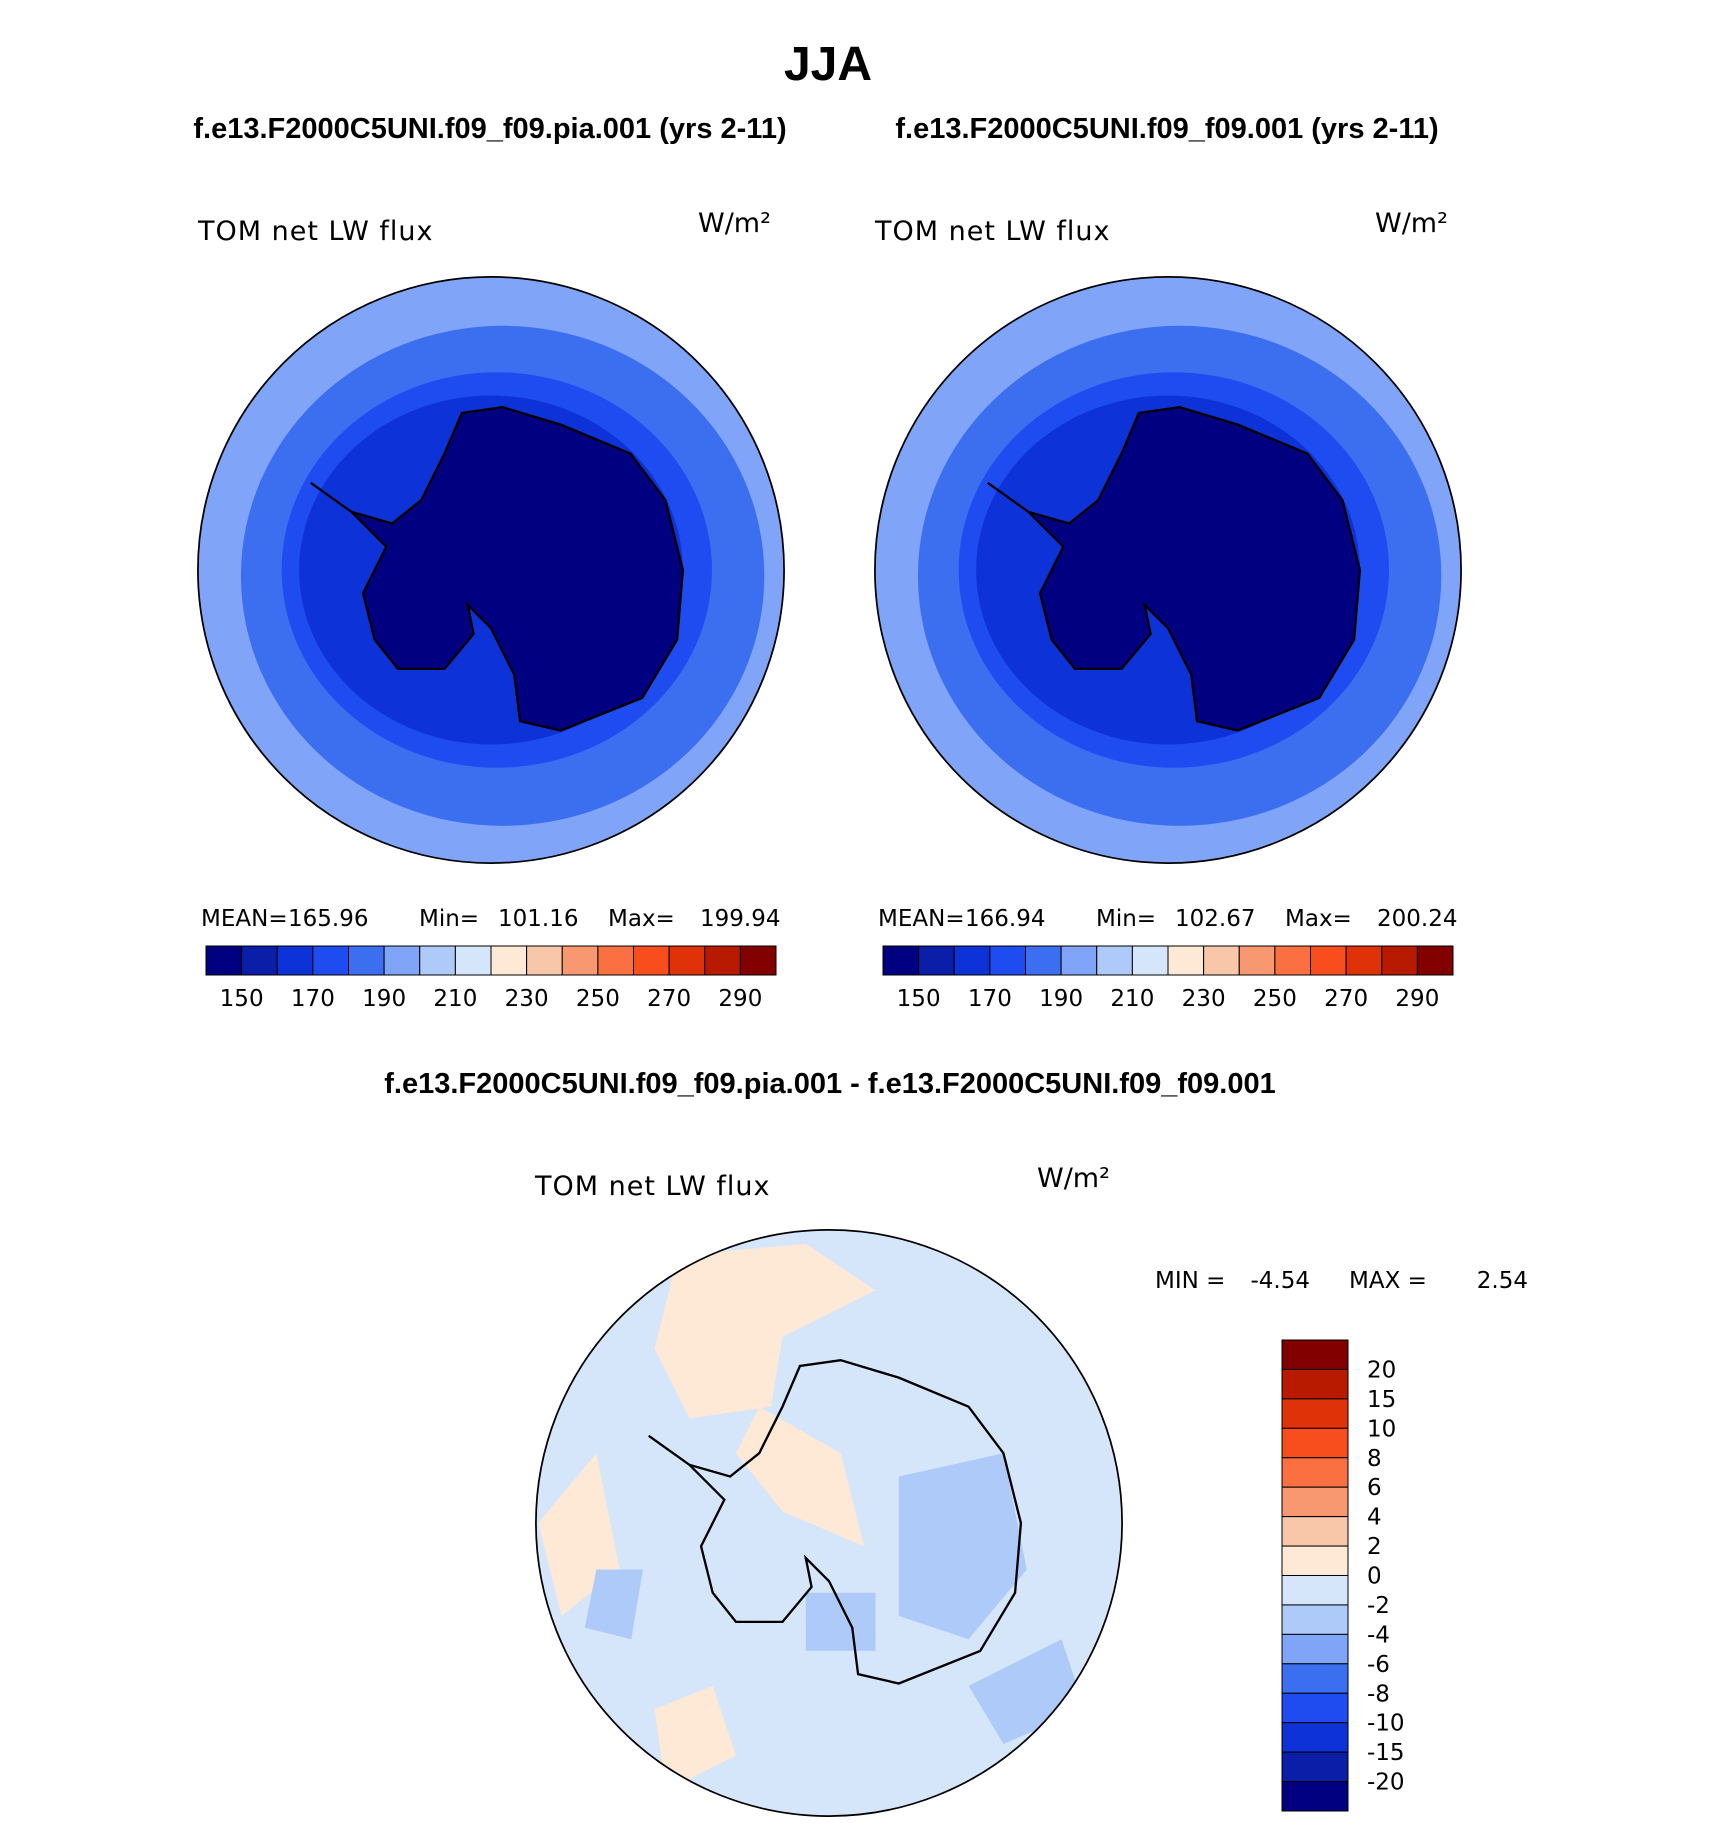 This screenshot has width=1710, height=1840. Describe the element at coordinates (1378, 1694) in the screenshot. I see `colorbar-label: -8` at that location.